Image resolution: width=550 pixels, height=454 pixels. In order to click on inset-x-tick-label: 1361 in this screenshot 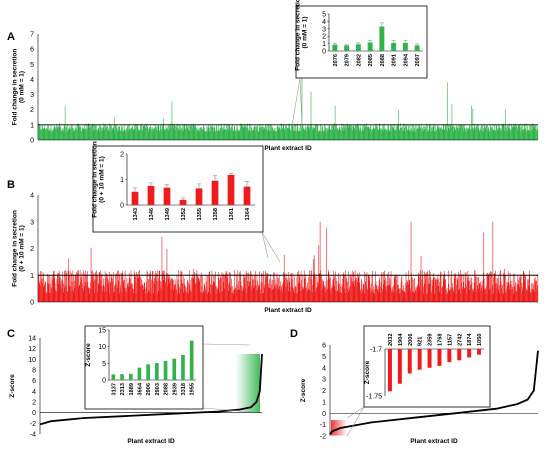, I will do `click(232, 214)`.